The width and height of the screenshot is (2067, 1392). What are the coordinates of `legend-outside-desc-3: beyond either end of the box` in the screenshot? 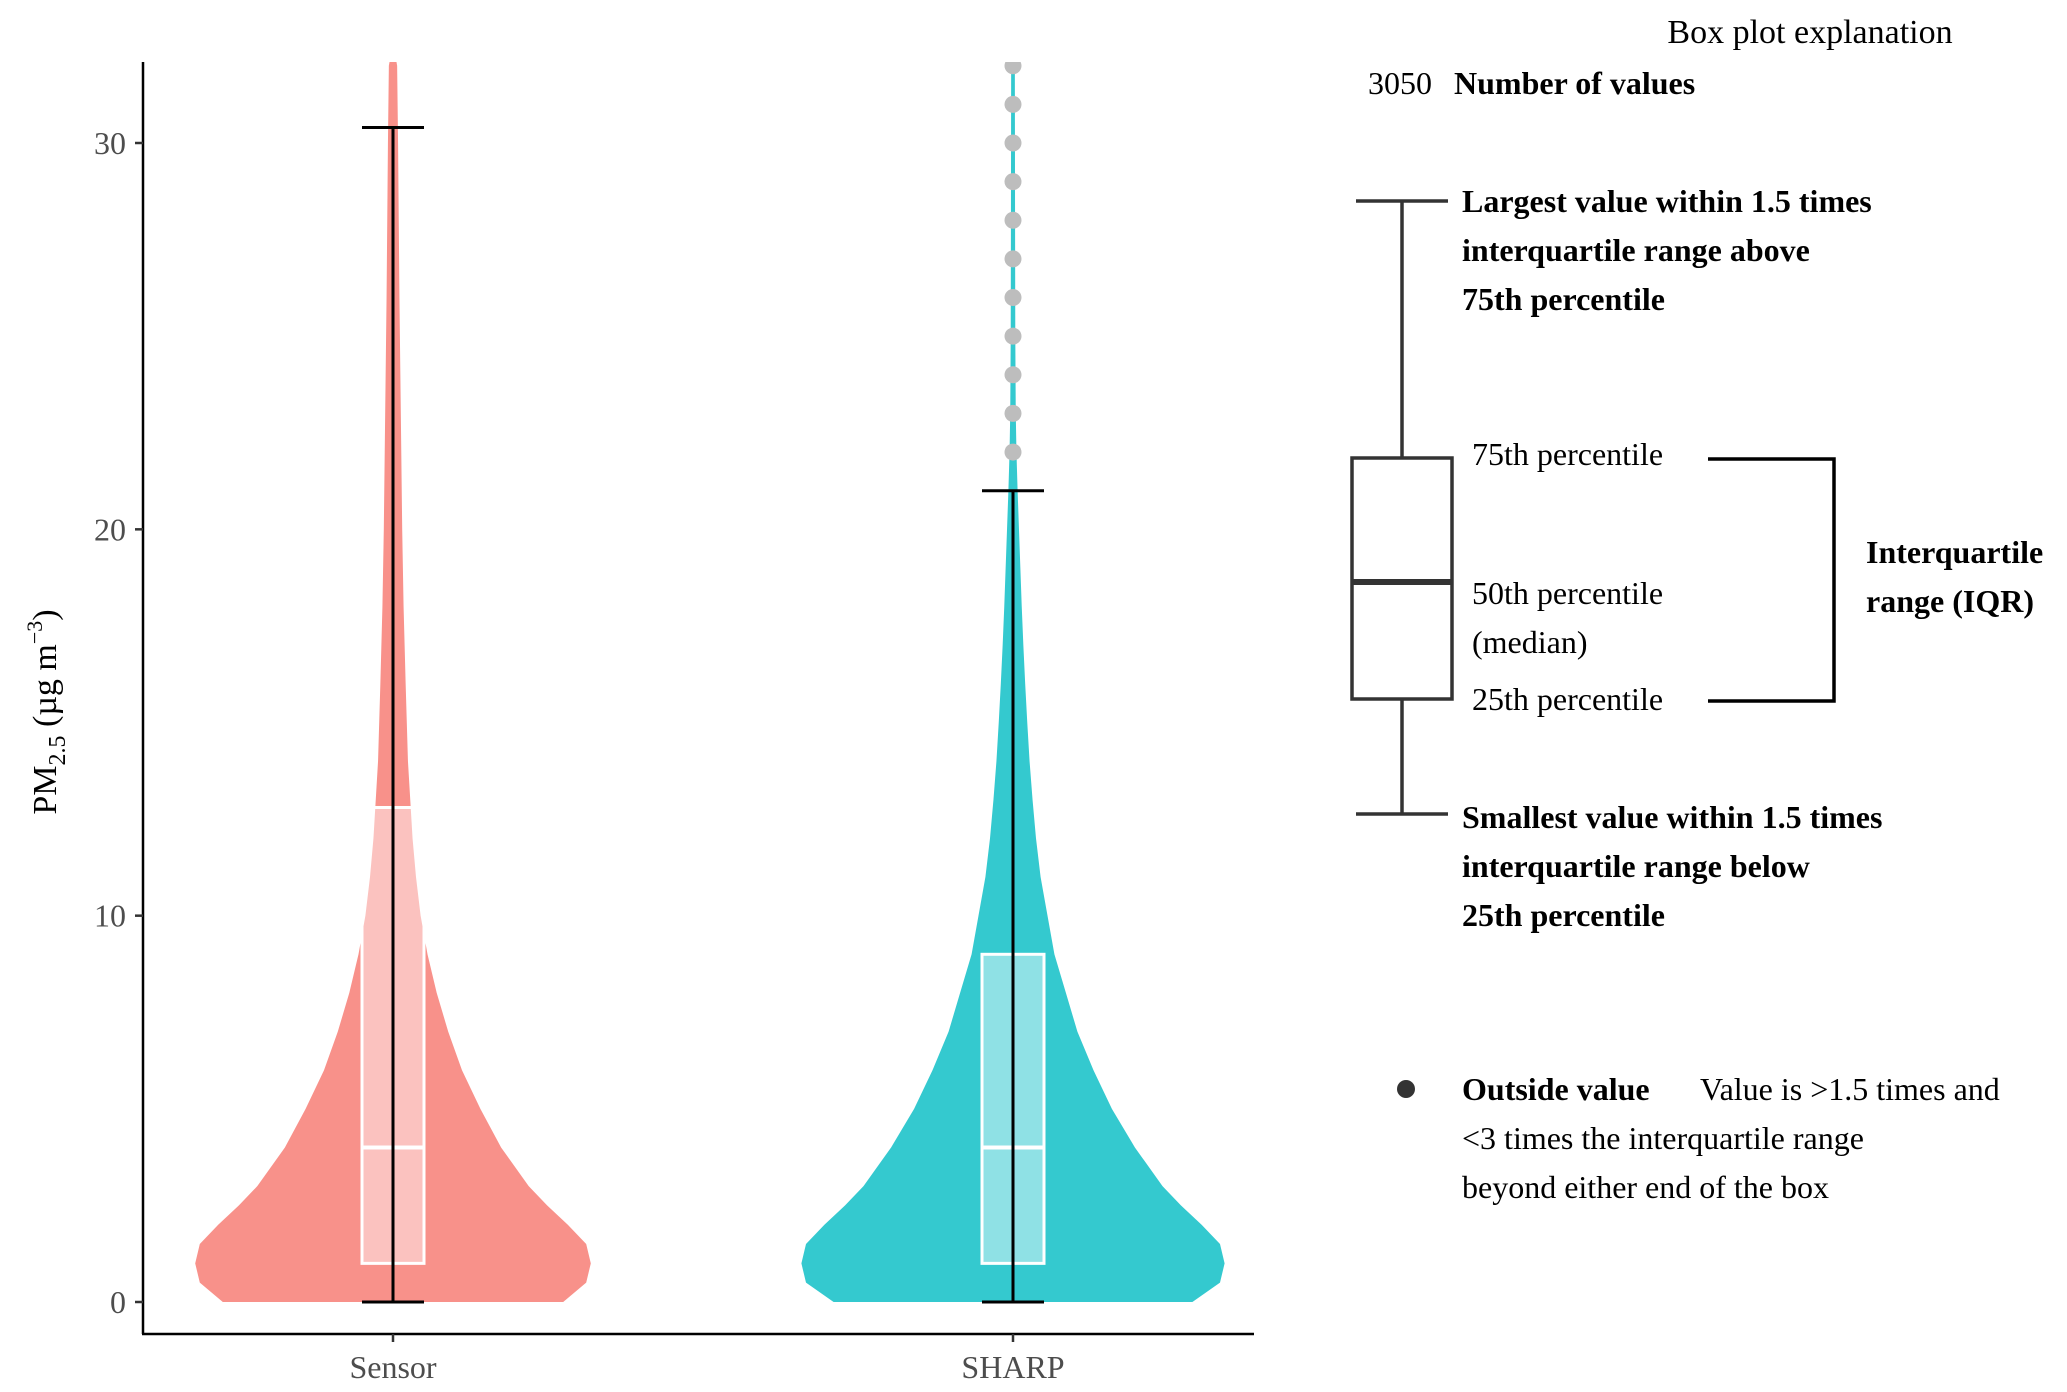 It's located at (1645, 1187).